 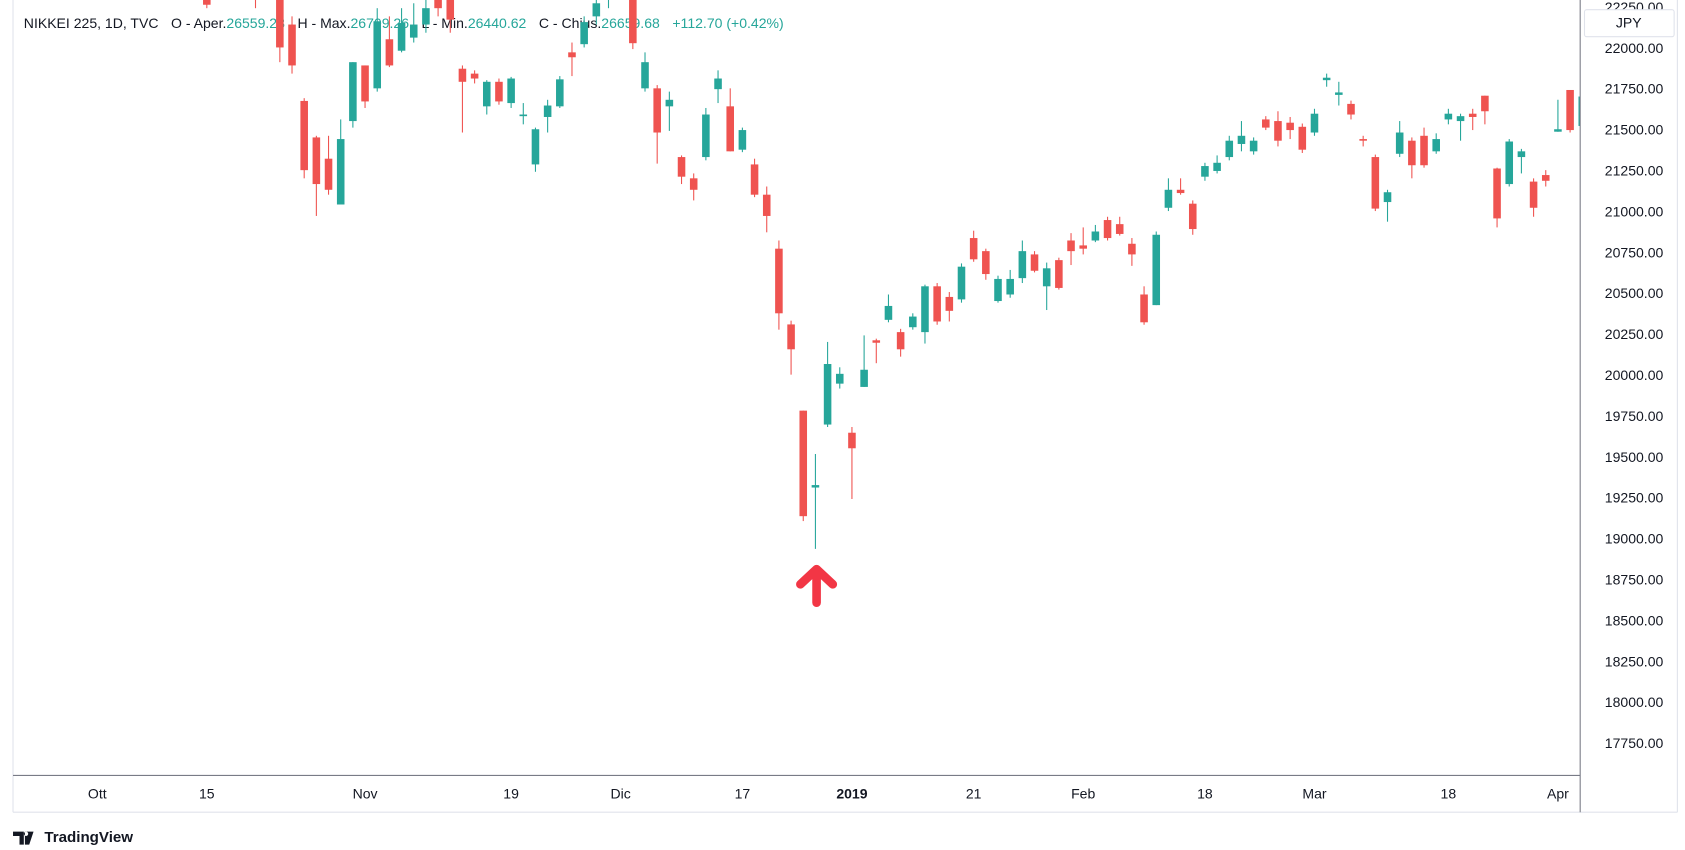 What do you see at coordinates (255, 22) in the screenshot?
I see `open-value: 26559.23` at bounding box center [255, 22].